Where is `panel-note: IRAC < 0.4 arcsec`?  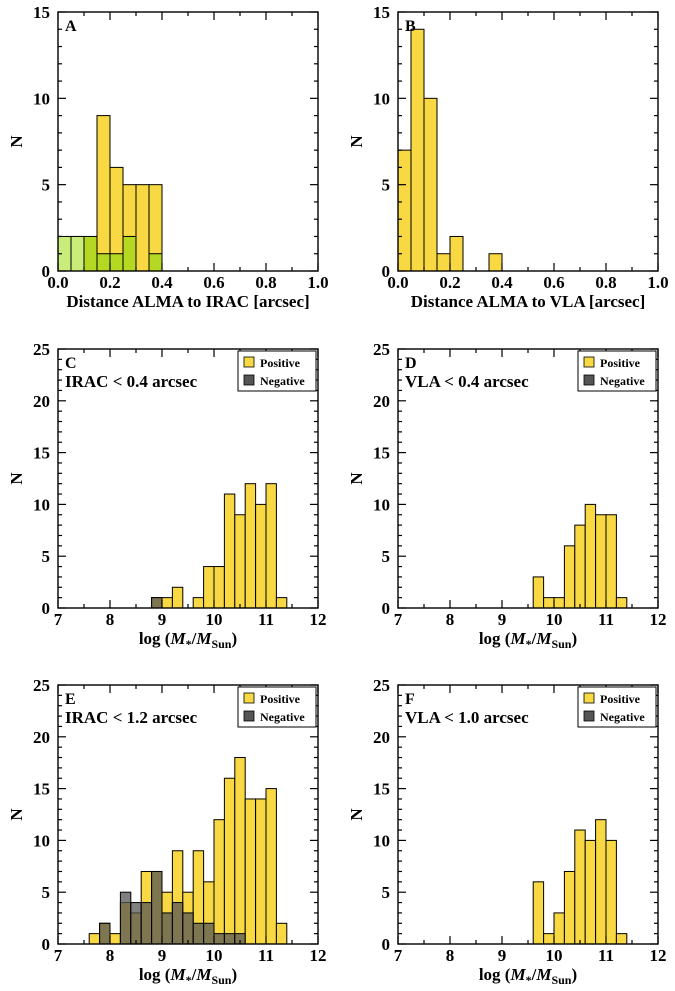
panel-note: IRAC < 0.4 arcsec is located at coordinates (131, 381).